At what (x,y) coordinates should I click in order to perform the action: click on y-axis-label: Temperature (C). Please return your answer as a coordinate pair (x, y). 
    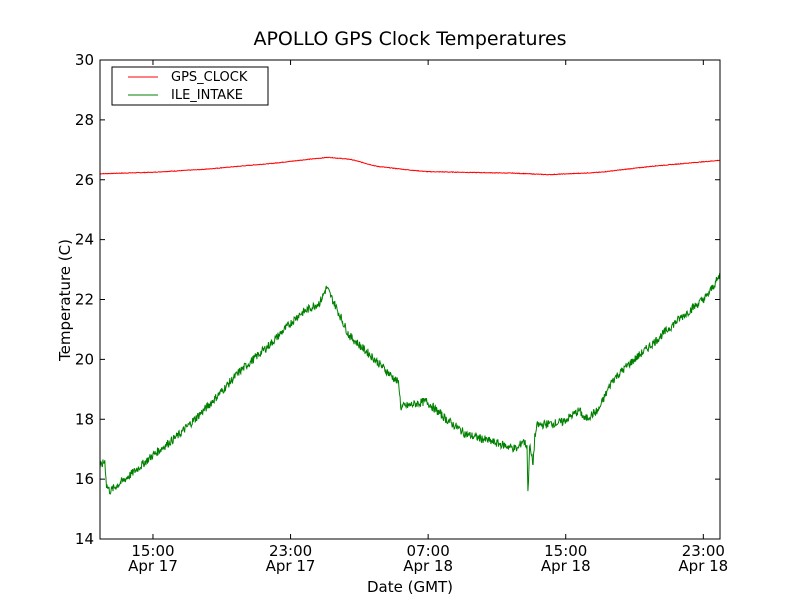
    Looking at the image, I should click on (65, 300).